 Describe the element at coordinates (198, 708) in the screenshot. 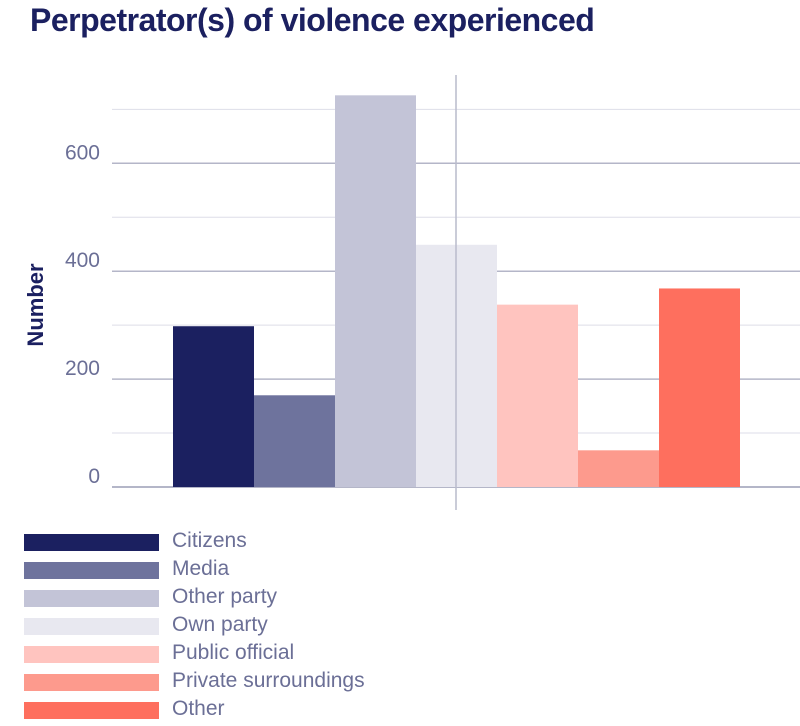

I see `legend-label: Other` at that location.